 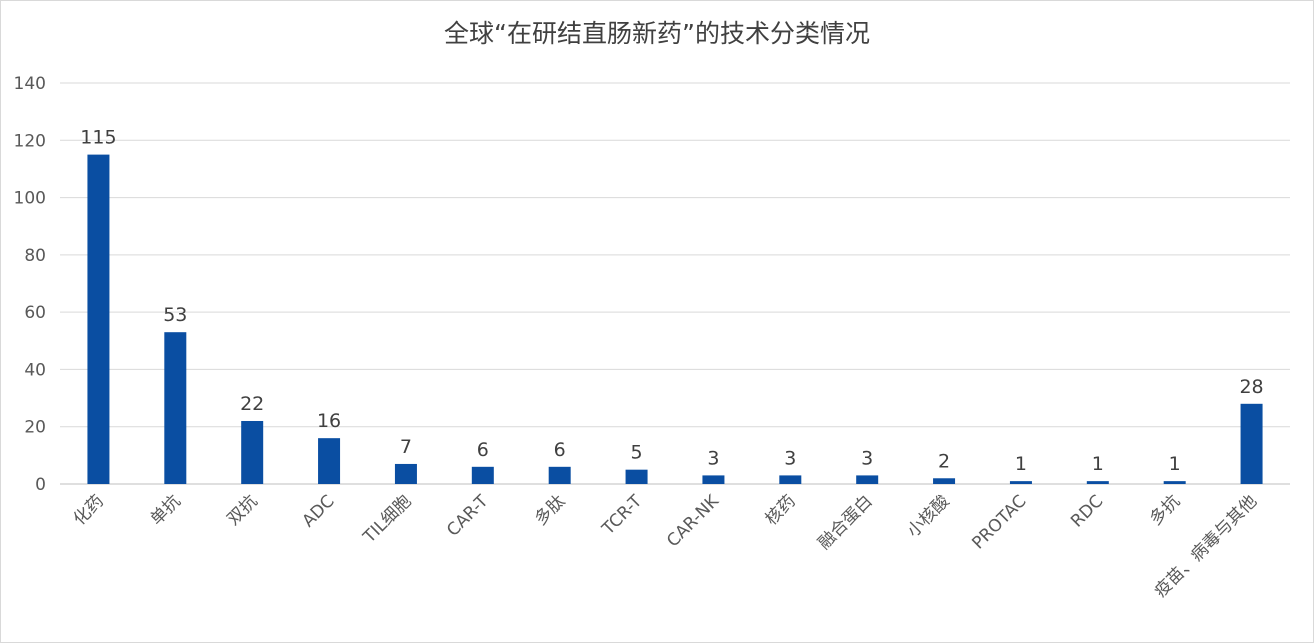 What do you see at coordinates (35, 313) in the screenshot?
I see `y-tick-label: 60` at bounding box center [35, 313].